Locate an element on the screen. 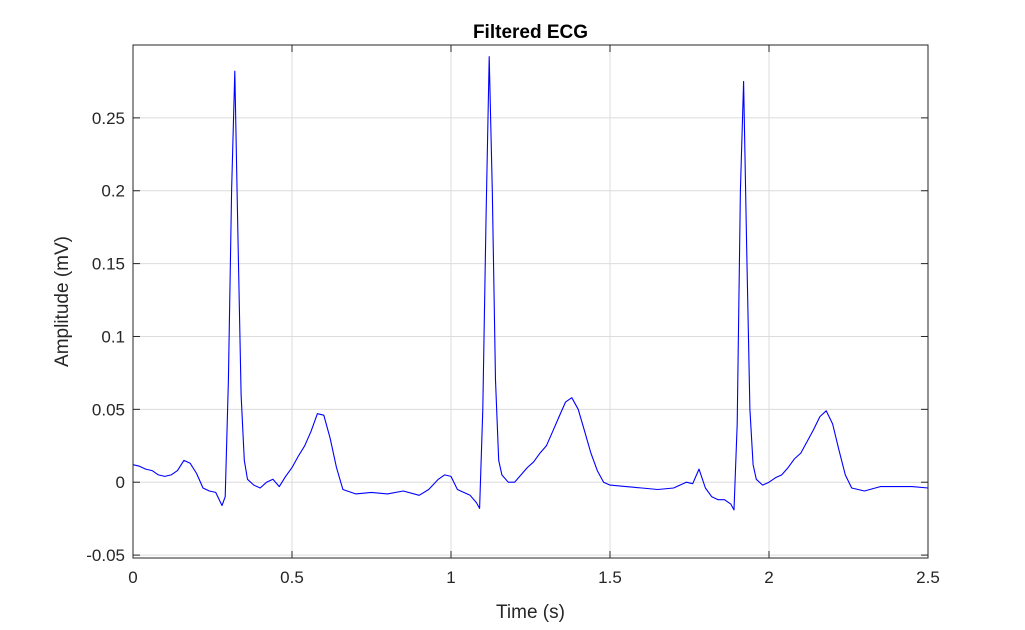 The image size is (1025, 630). y-tick-label: 0 is located at coordinates (120, 482).